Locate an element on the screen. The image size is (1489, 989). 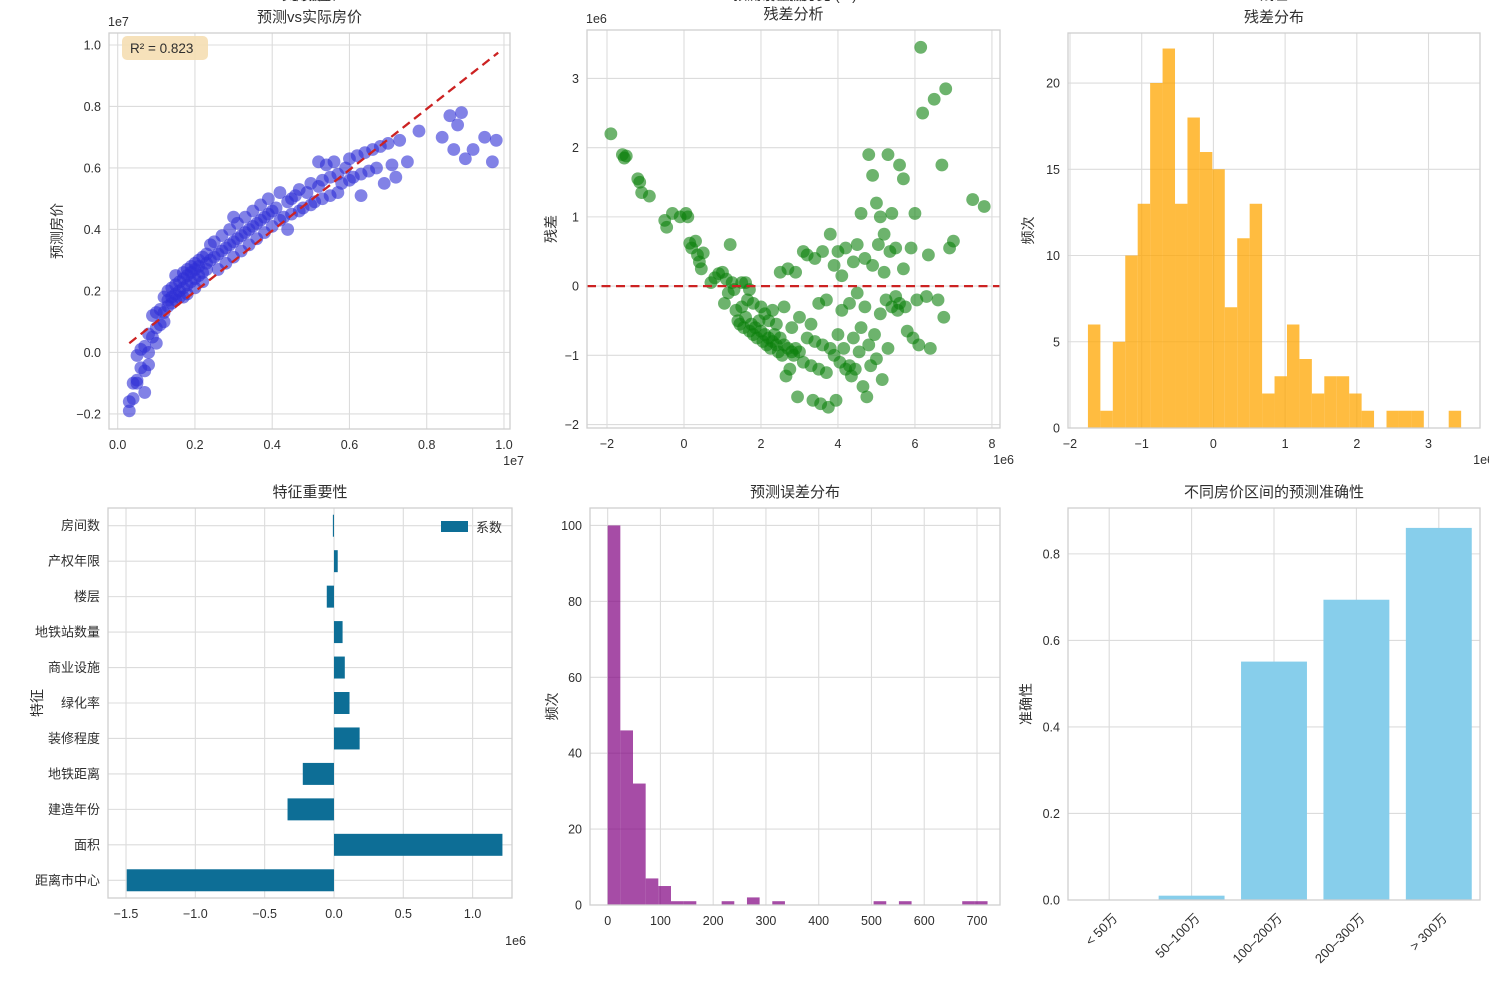
x-tick: 200 is located at coordinates (713, 921).